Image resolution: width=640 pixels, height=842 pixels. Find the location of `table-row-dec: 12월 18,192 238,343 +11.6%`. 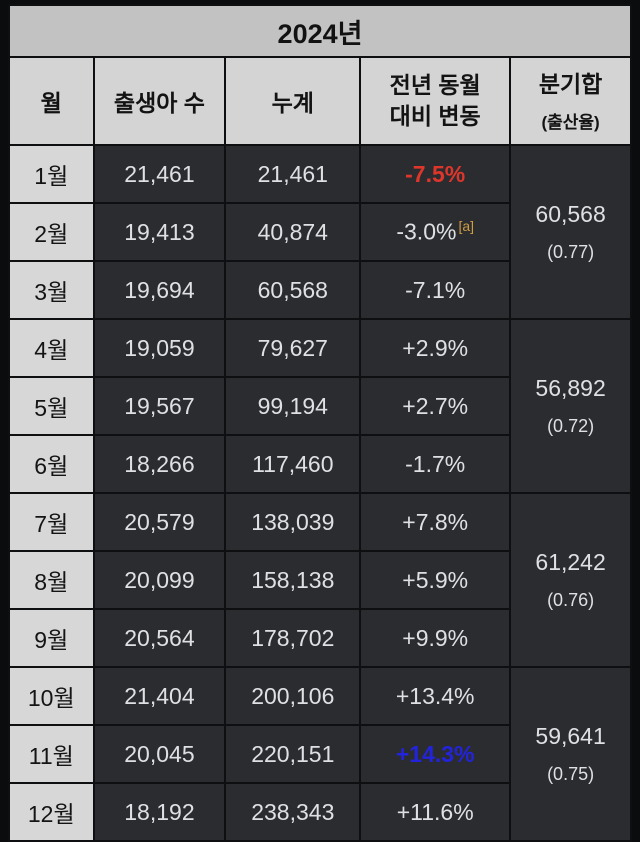

table-row-dec: 12월 18,192 238,343 +11.6% is located at coordinates (319, 812).